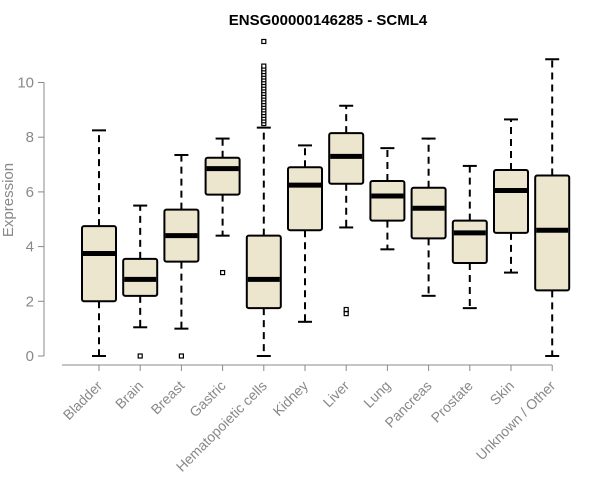 This screenshot has height=500, width=600. I want to click on y-axis: 0 2 4 6 8 10, so click(31, 220).